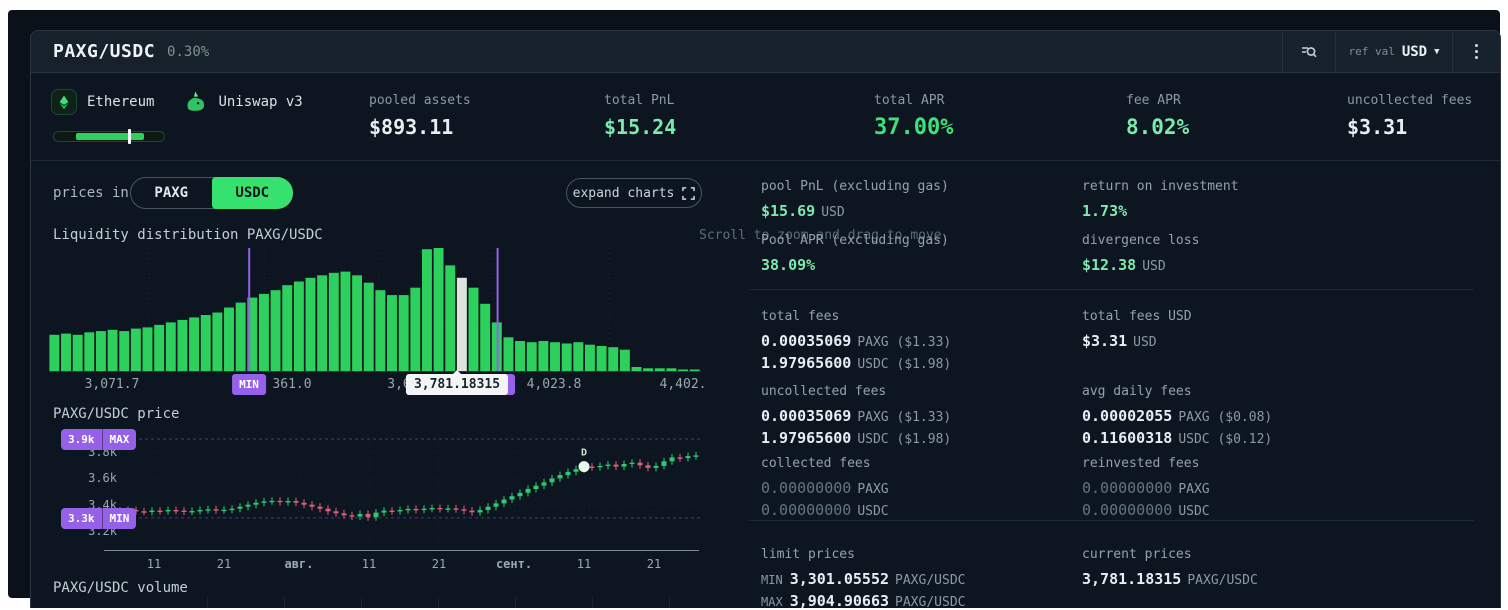 The width and height of the screenshot is (1508, 610). Describe the element at coordinates (634, 193) in the screenshot. I see `expand-charts-button: expand charts` at that location.